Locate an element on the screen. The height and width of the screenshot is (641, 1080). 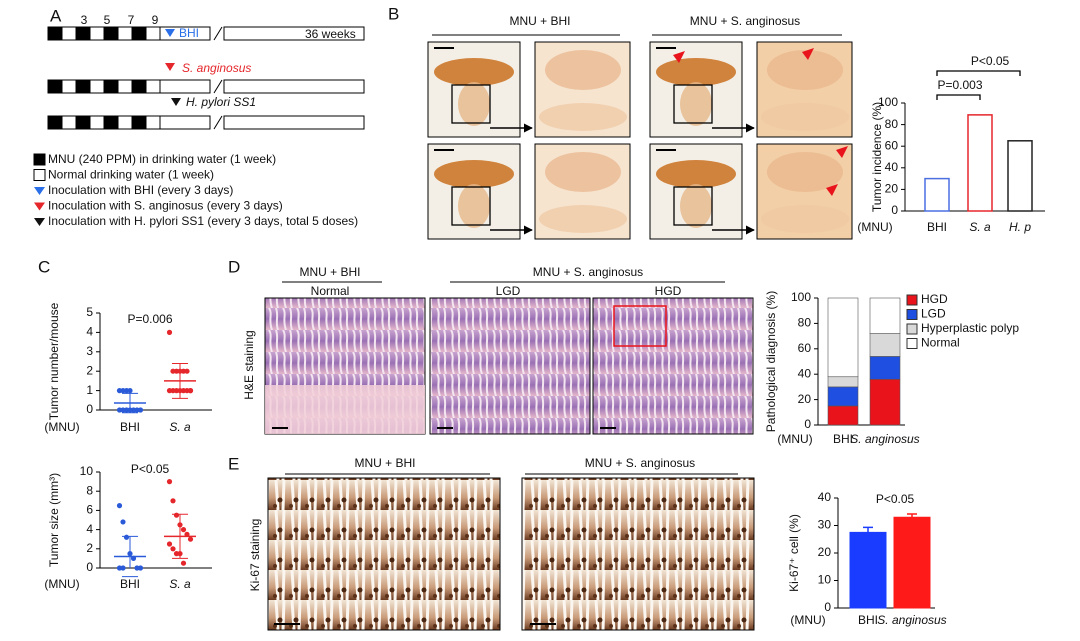
legend-label: Inoculation with BHI (every 3 days) is located at coordinates (140, 190).